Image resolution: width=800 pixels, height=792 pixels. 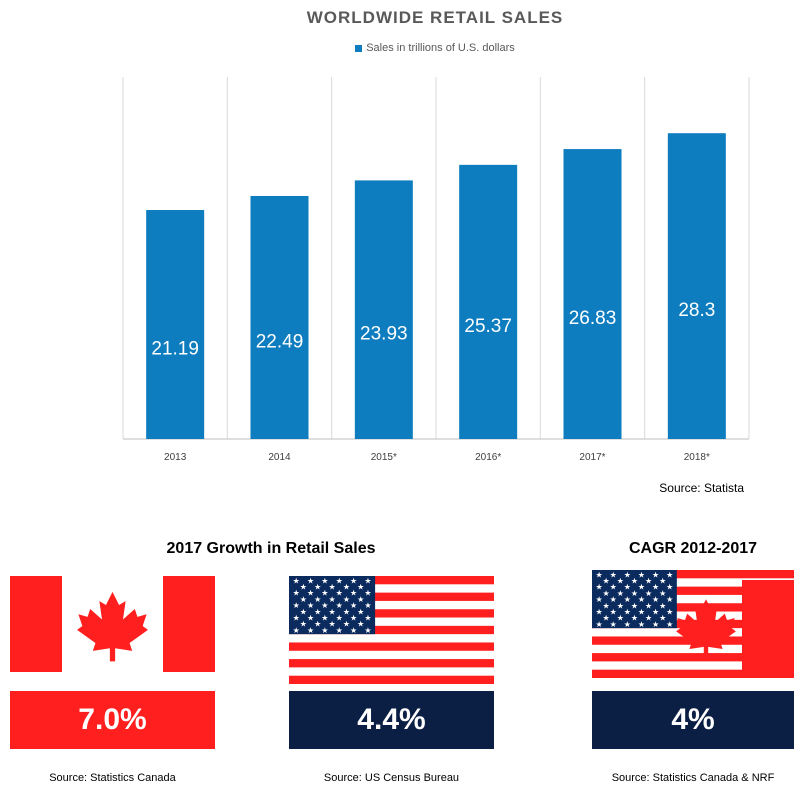 What do you see at coordinates (693, 548) in the screenshot?
I see `cagr-section-title: CAGR 2012-2017` at bounding box center [693, 548].